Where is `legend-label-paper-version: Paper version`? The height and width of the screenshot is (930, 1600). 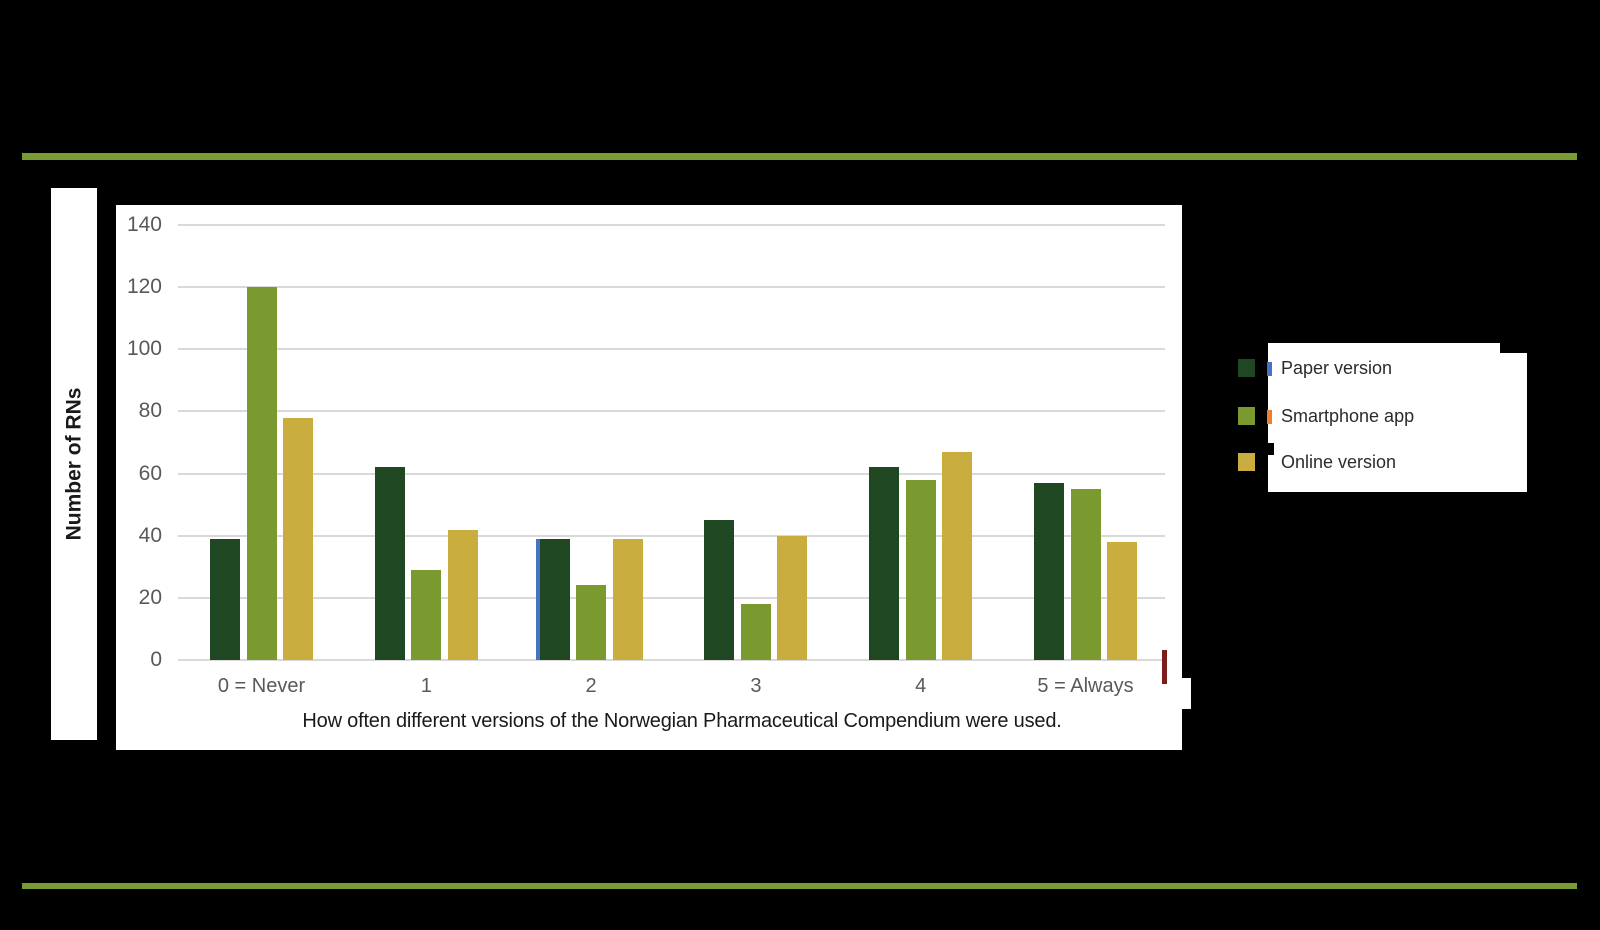
legend-label-paper-version: Paper version is located at coordinates (1337, 368).